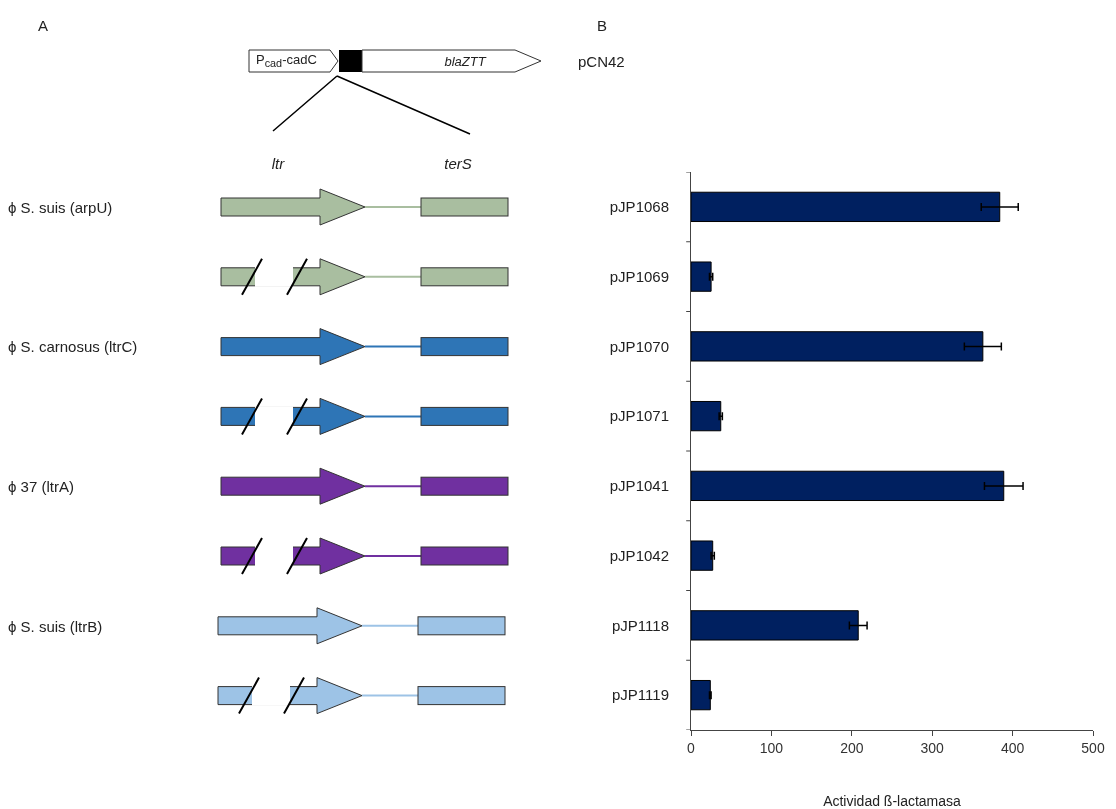 Image resolution: width=1116 pixels, height=809 pixels. Describe the element at coordinates (771, 747) in the screenshot. I see `x-tick-label: 100` at that location.